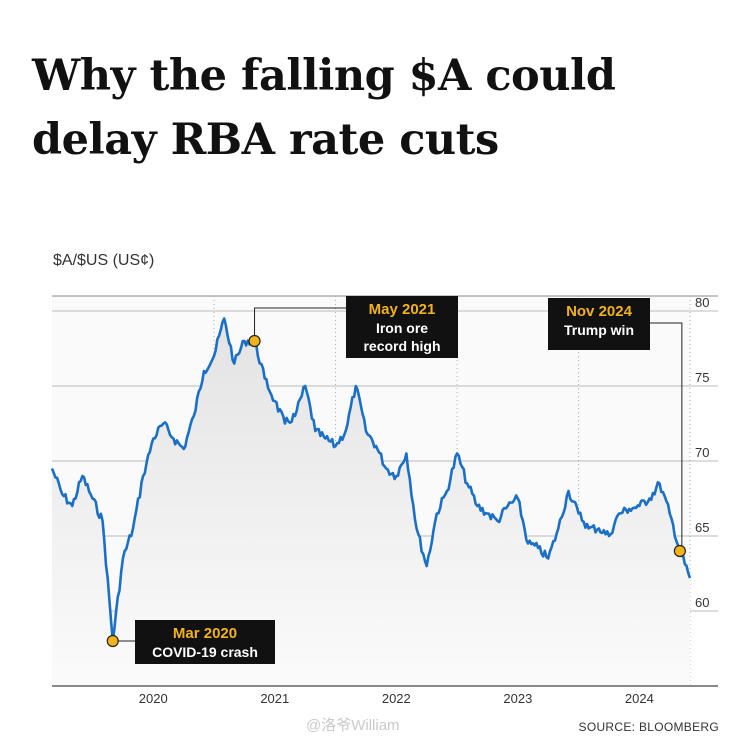  What do you see at coordinates (702, 302) in the screenshot?
I see `y-tick-label: 80` at bounding box center [702, 302].